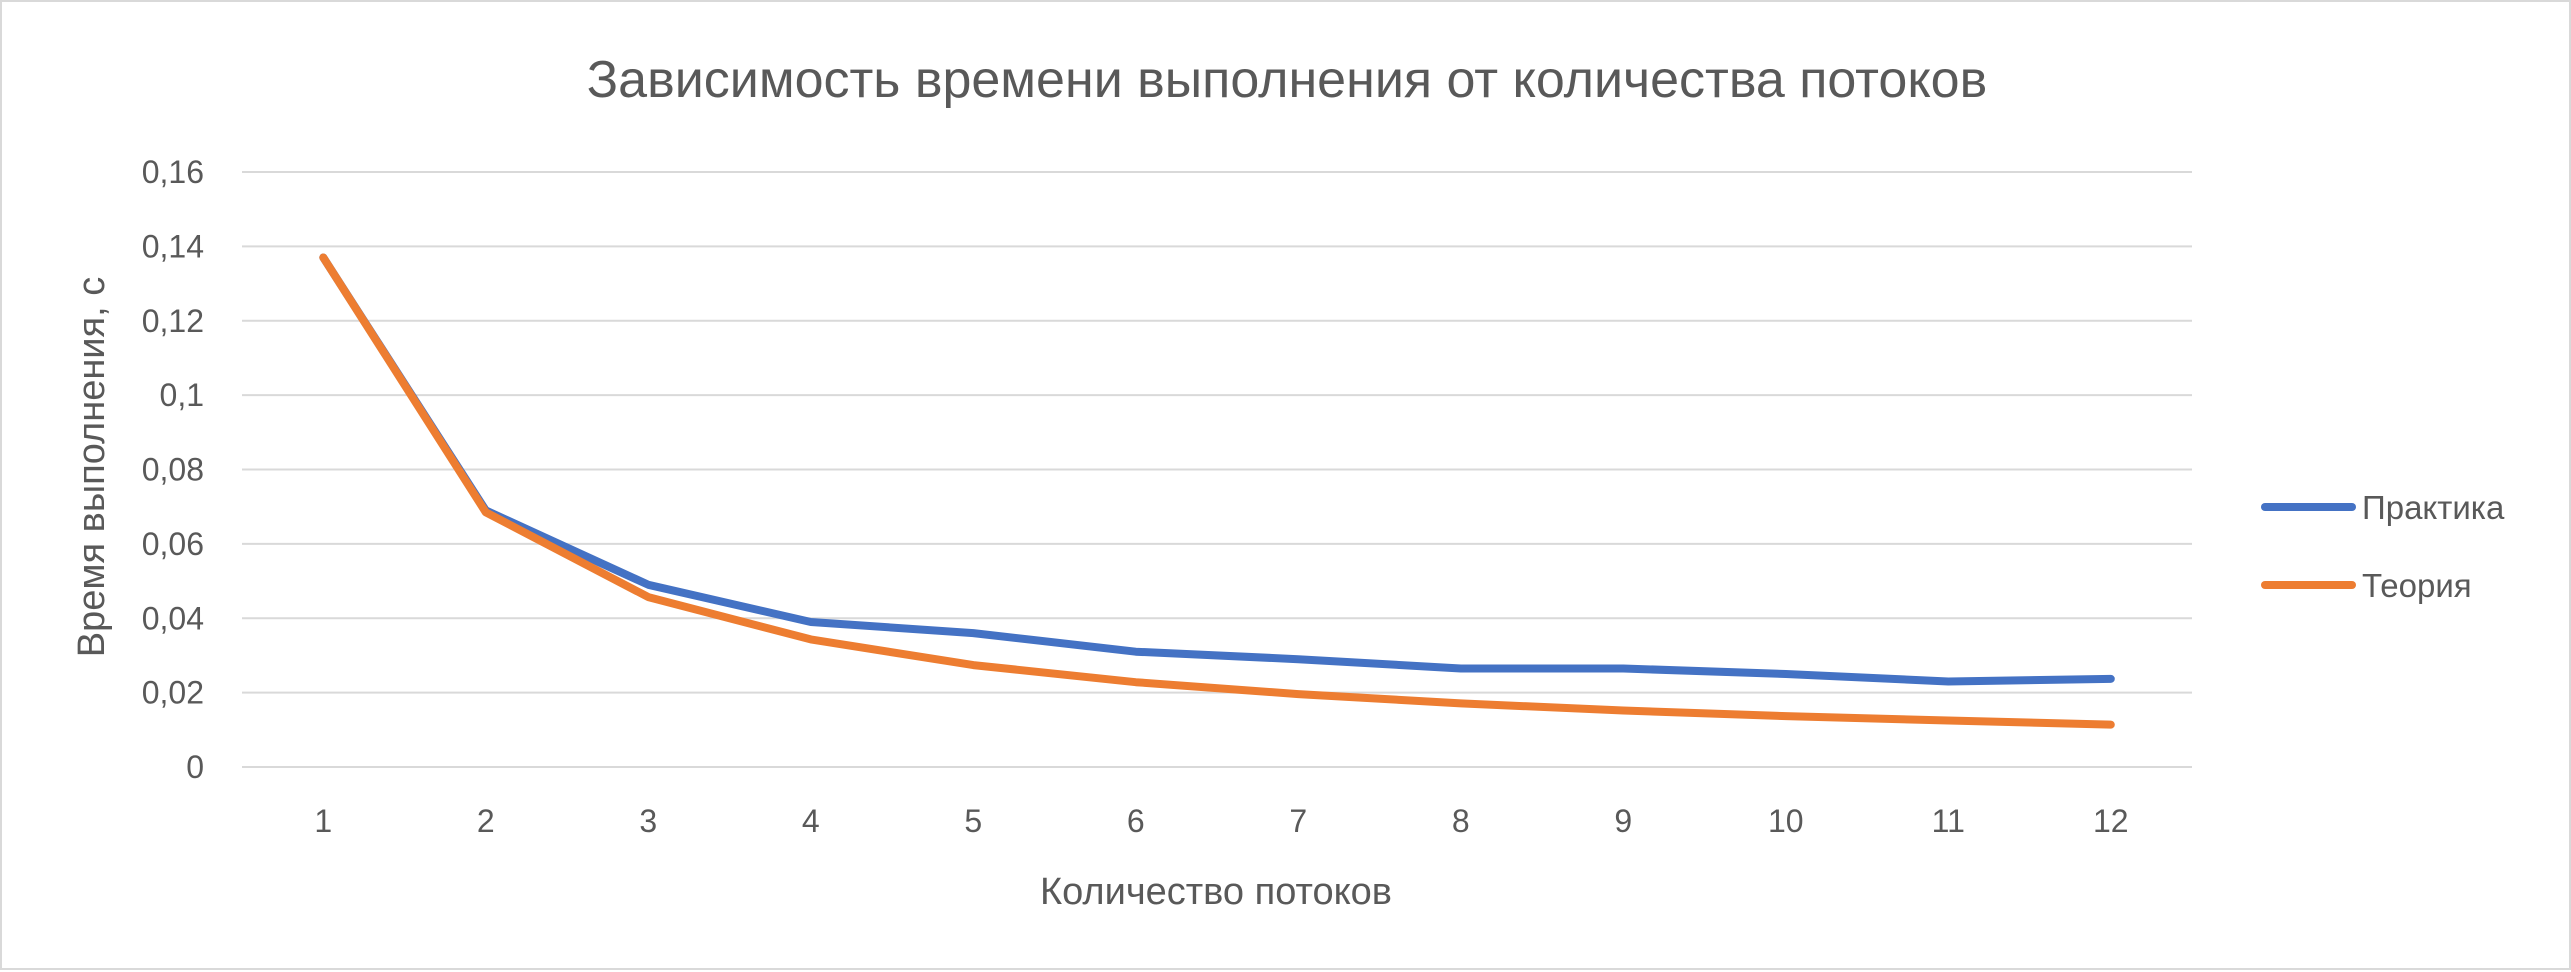 The width and height of the screenshot is (2571, 972). Describe the element at coordinates (173, 321) in the screenshot. I see `y-tick-label: 0,12` at that location.